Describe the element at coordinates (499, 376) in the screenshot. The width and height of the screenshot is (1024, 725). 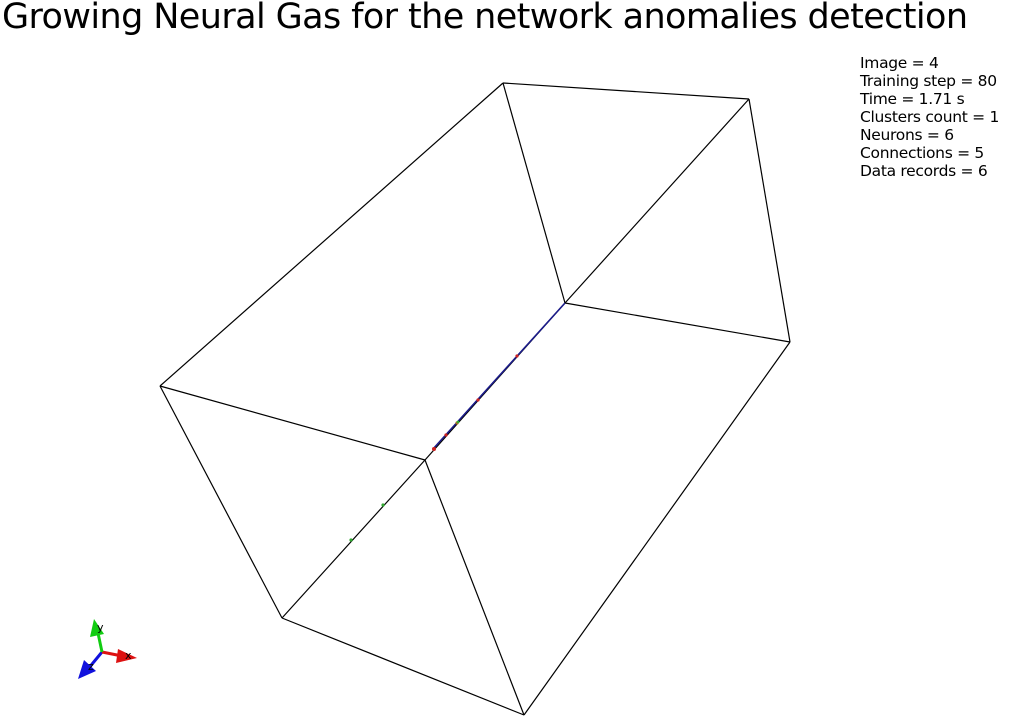
I see `gng-connection` at that location.